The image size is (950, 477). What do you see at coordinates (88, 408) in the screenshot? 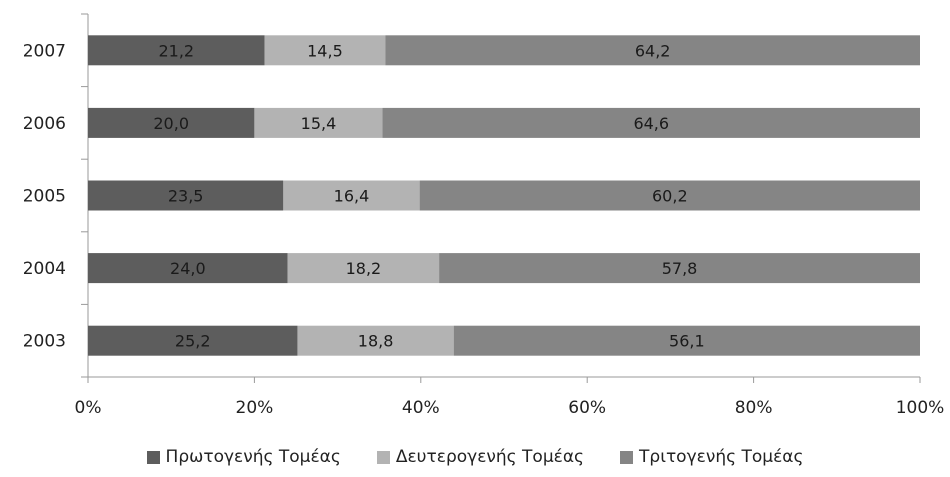
I see `x-tick-label: 0%` at bounding box center [88, 408].